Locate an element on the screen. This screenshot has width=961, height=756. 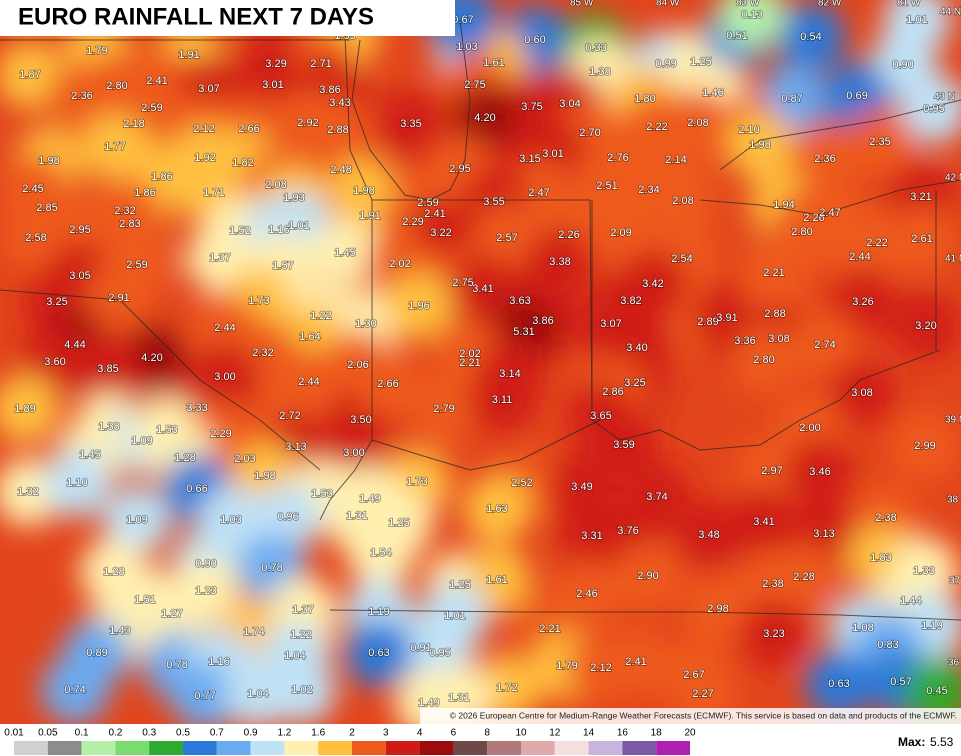
rain-value: 2.89 is located at coordinates (707, 322).